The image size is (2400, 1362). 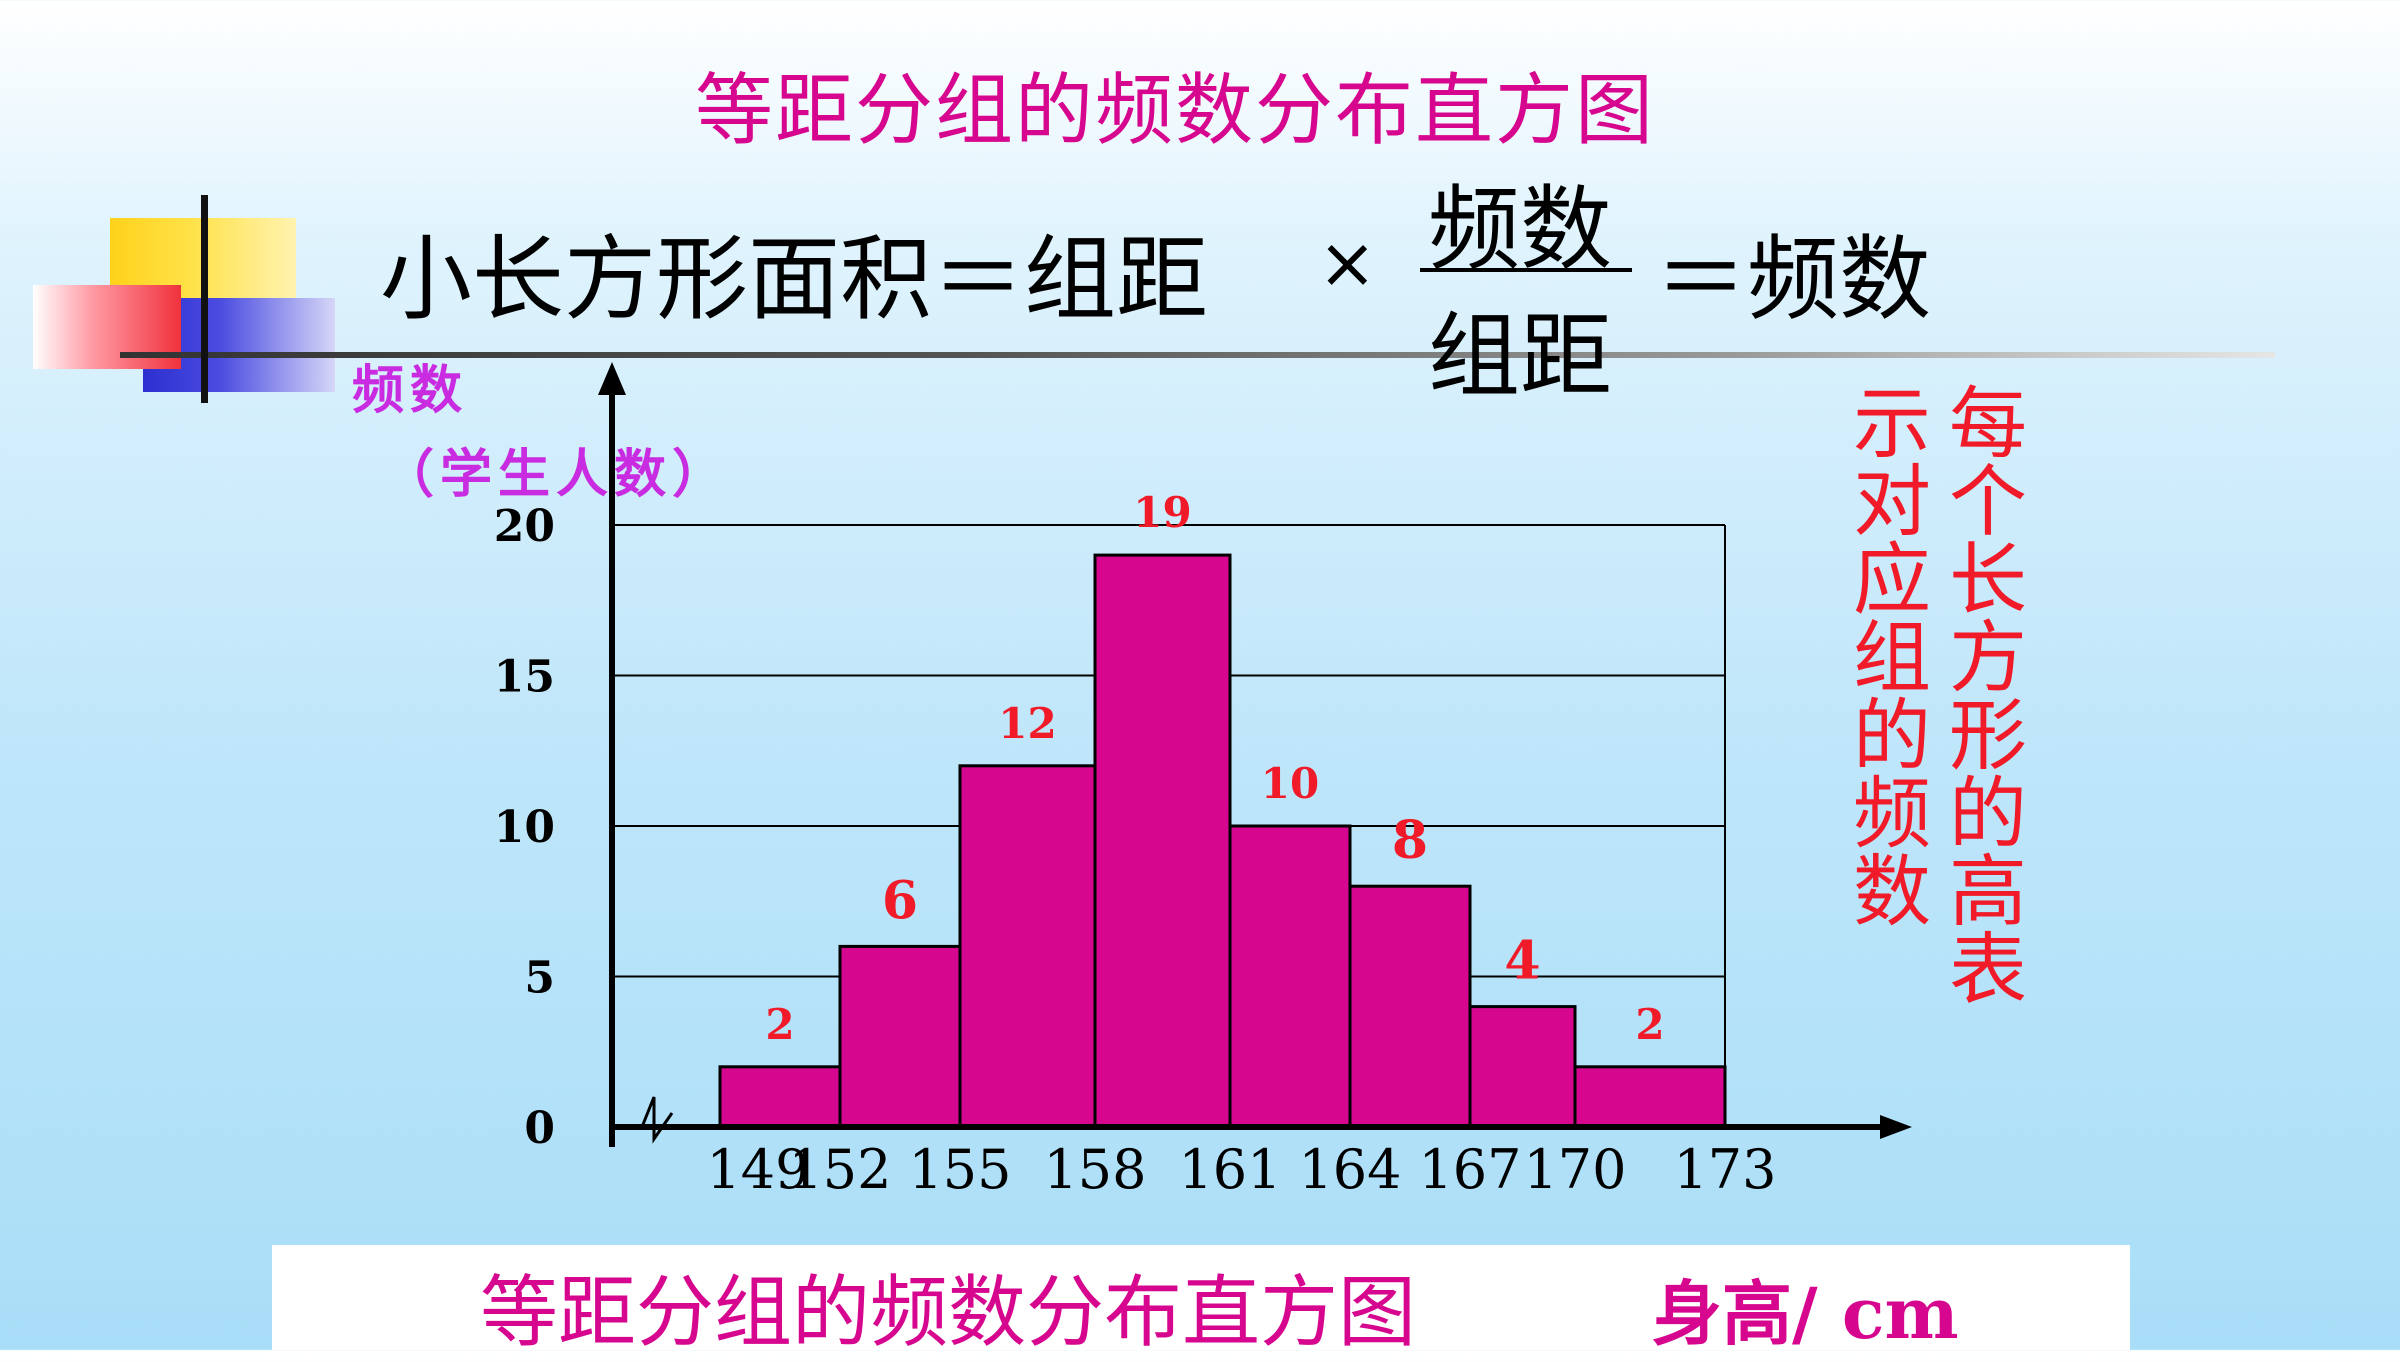 I want to click on formula-left-side: 小长方形面积＝组距, so click(x=794, y=279).